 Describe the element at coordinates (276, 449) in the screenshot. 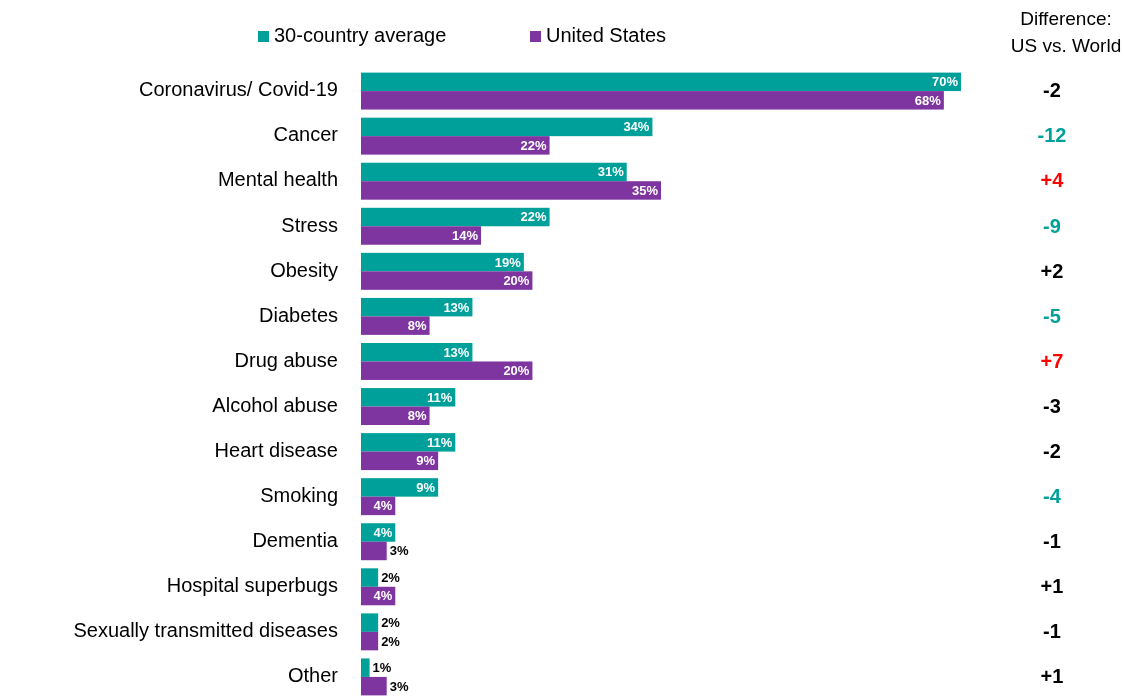

I see `y-tick-label: Heart disease` at that location.